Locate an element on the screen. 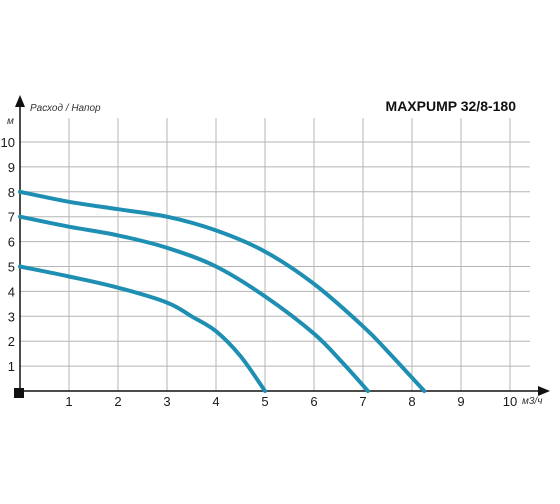 This screenshot has height=504, width=560. x-axis-unit: м3/ч is located at coordinates (532, 401).